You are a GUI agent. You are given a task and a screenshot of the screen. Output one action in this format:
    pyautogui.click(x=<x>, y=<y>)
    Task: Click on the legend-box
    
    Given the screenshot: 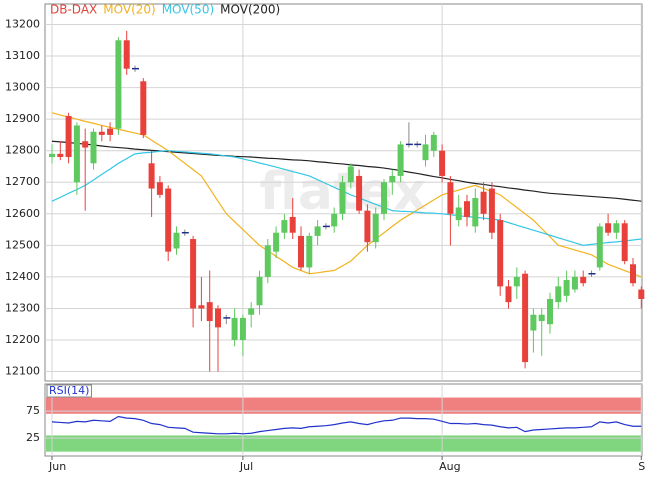 What is the action you would take?
    pyautogui.click(x=69, y=391)
    